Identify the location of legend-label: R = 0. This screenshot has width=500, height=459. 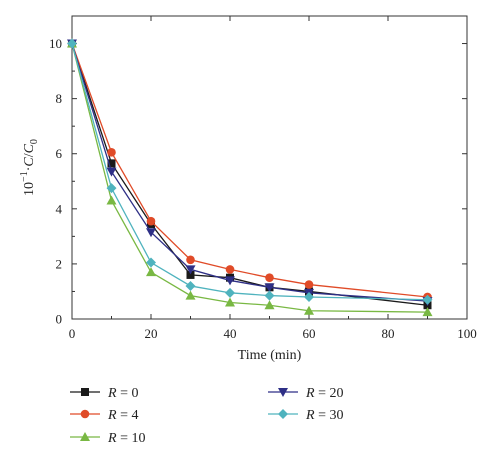
(122, 393).